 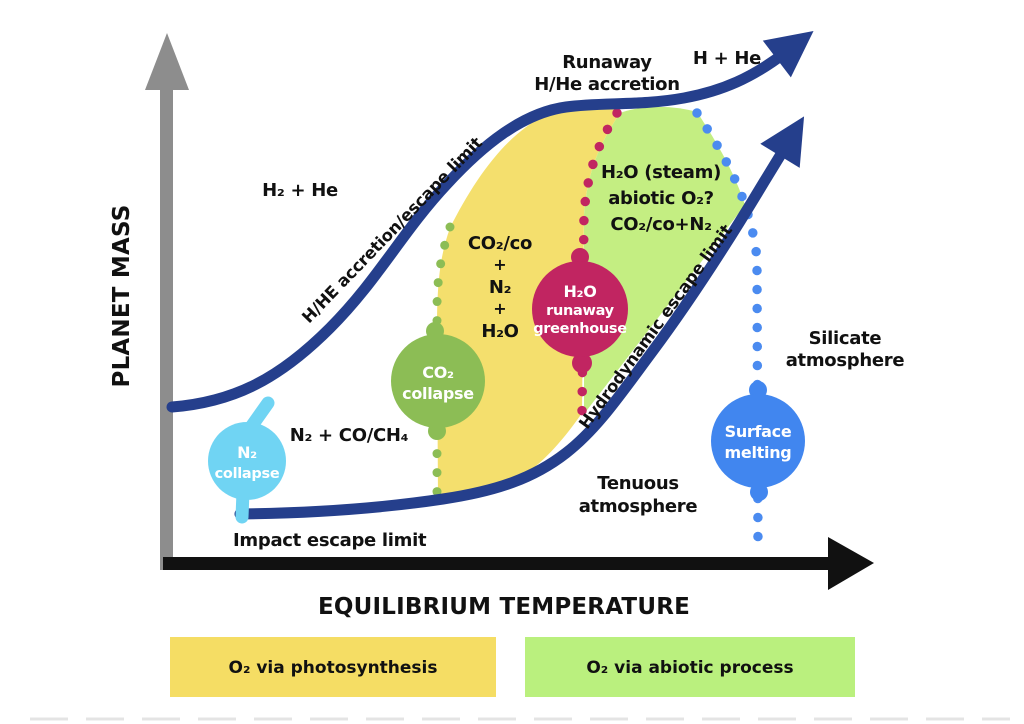 I want to click on runaway-accretion-label-line2: H/He accretion, so click(x=607, y=84).